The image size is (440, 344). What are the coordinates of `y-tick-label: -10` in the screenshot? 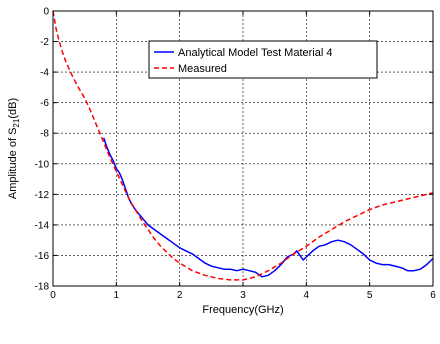 It's located at (42, 164).